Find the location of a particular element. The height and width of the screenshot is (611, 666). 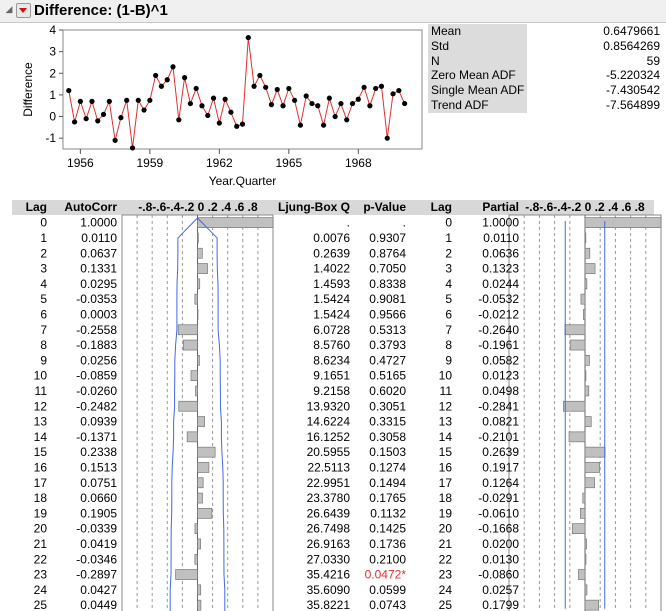

partial-cell: 0.1264 is located at coordinates (500, 483).